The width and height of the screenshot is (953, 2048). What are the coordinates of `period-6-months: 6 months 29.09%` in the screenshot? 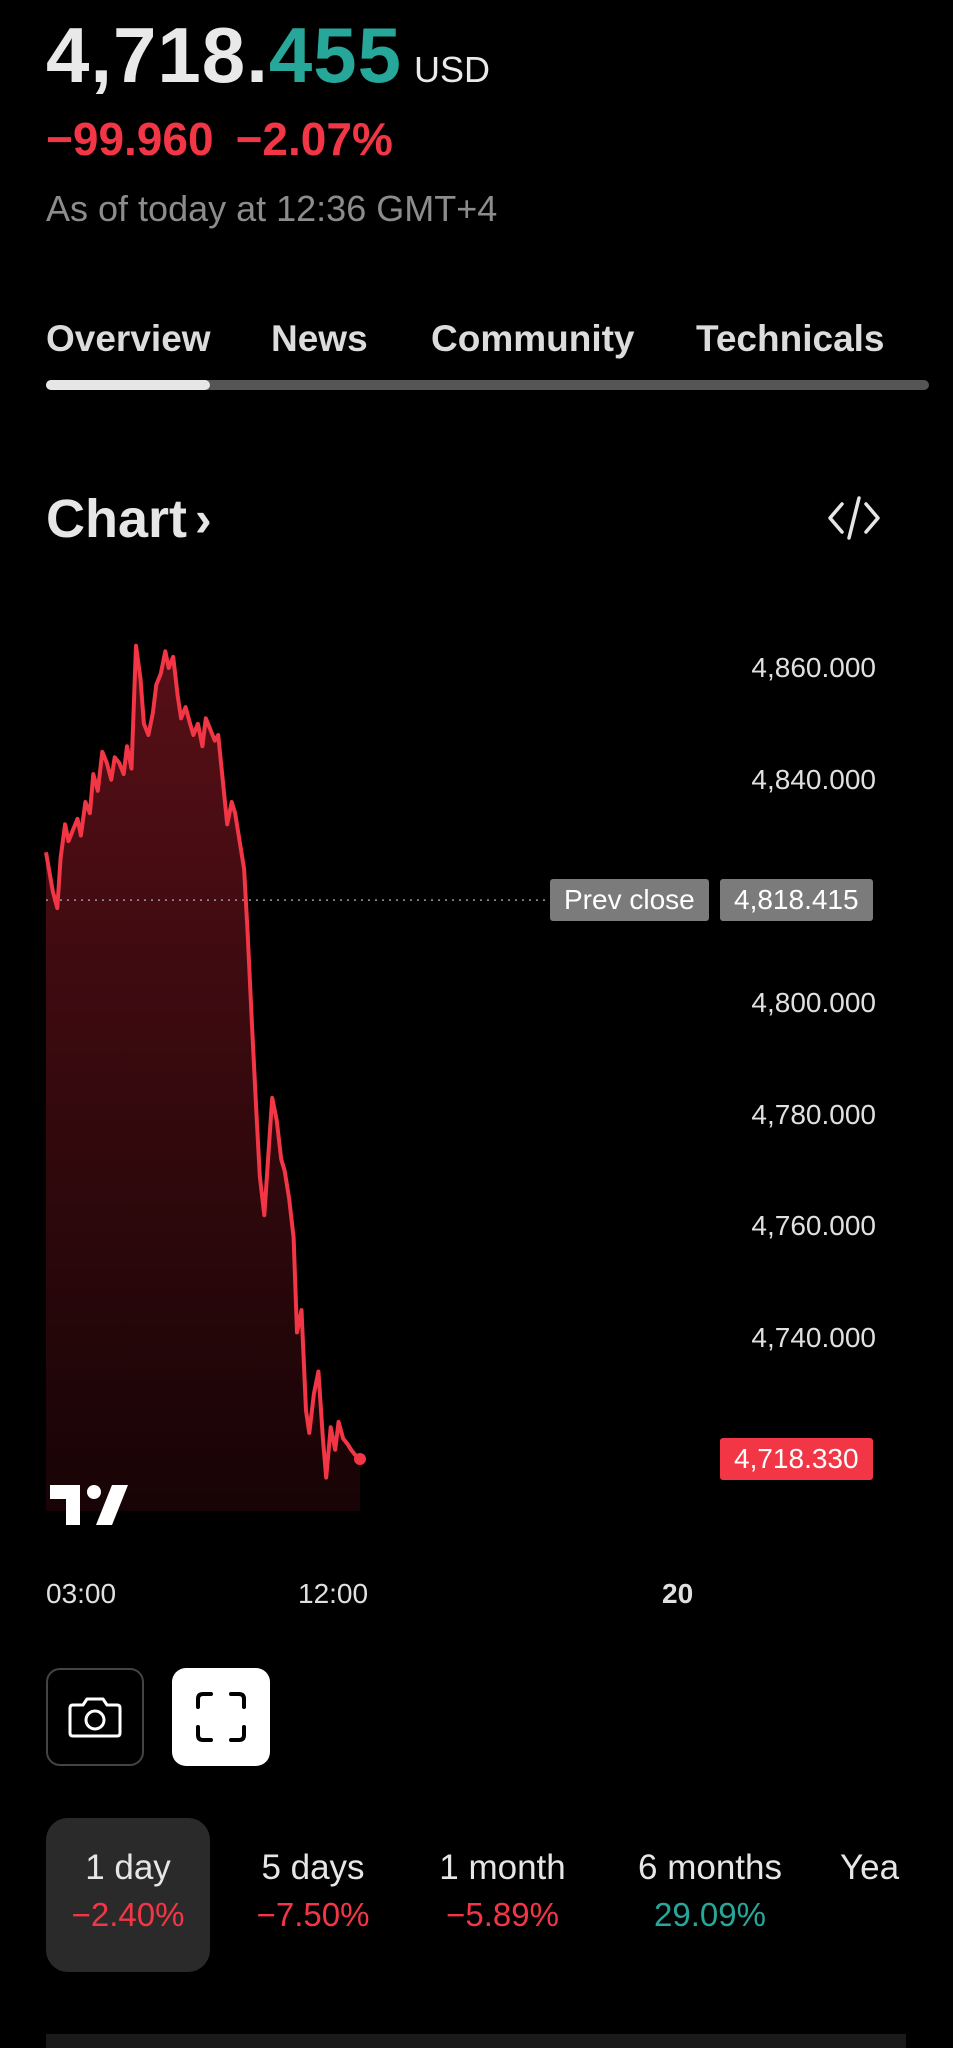 It's located at (710, 1895).